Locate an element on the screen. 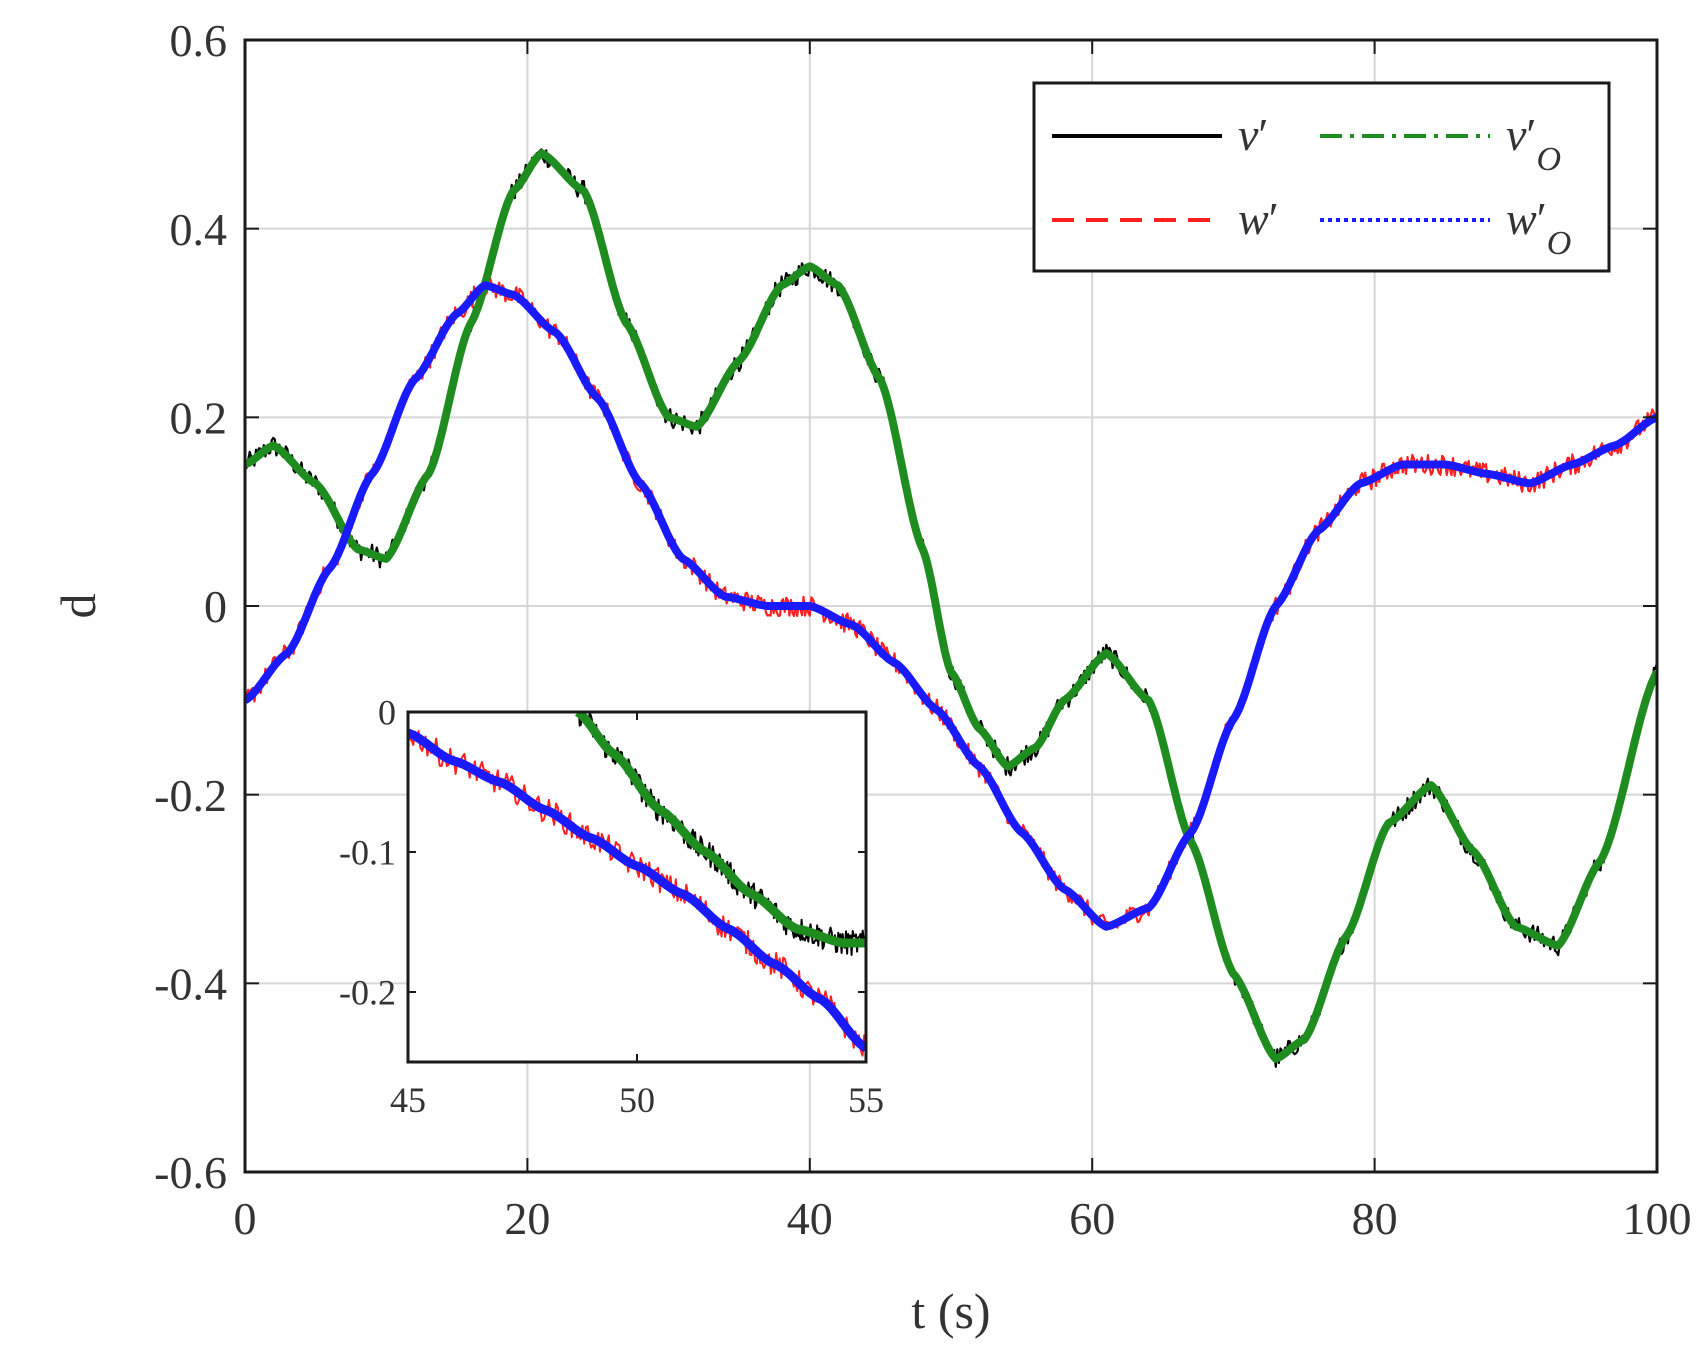 The height and width of the screenshot is (1359, 1708). y-tick-label: -0.4 is located at coordinates (190, 983).